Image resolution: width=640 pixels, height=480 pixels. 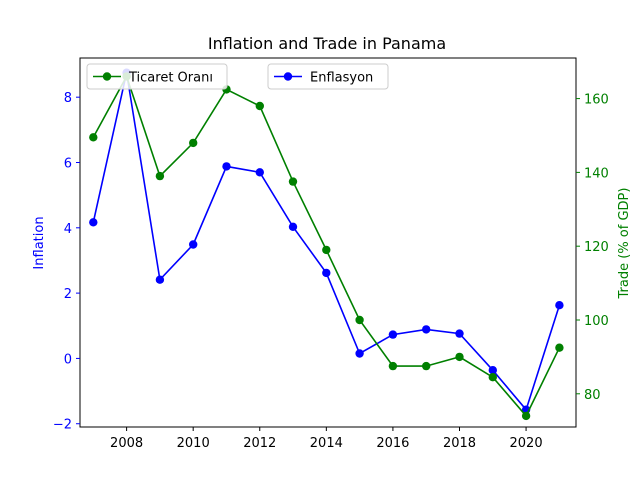 I want to click on left-y-tick-label: 4, so click(x=68, y=229).